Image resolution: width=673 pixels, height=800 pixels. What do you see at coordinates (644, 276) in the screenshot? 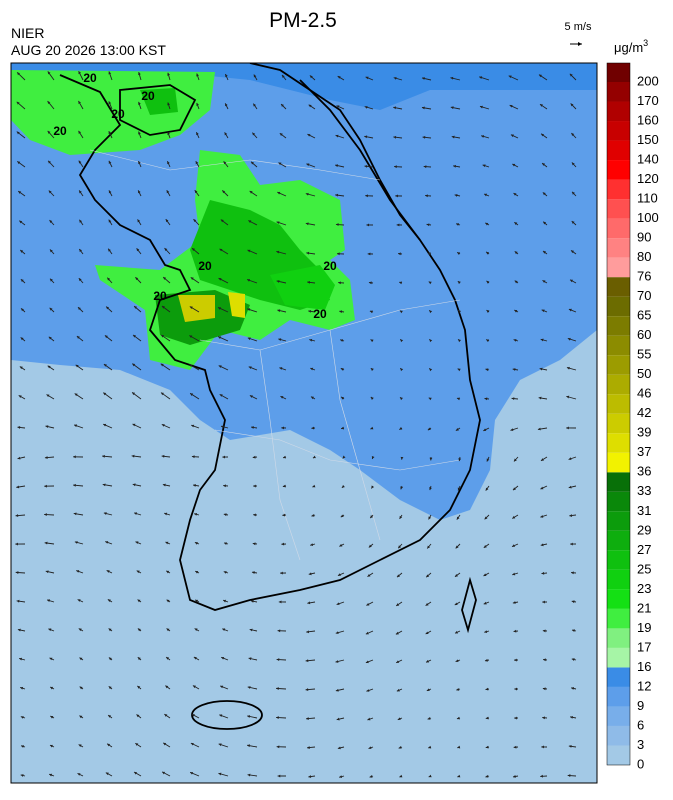
I see `colorbar-label: 76` at bounding box center [644, 276].